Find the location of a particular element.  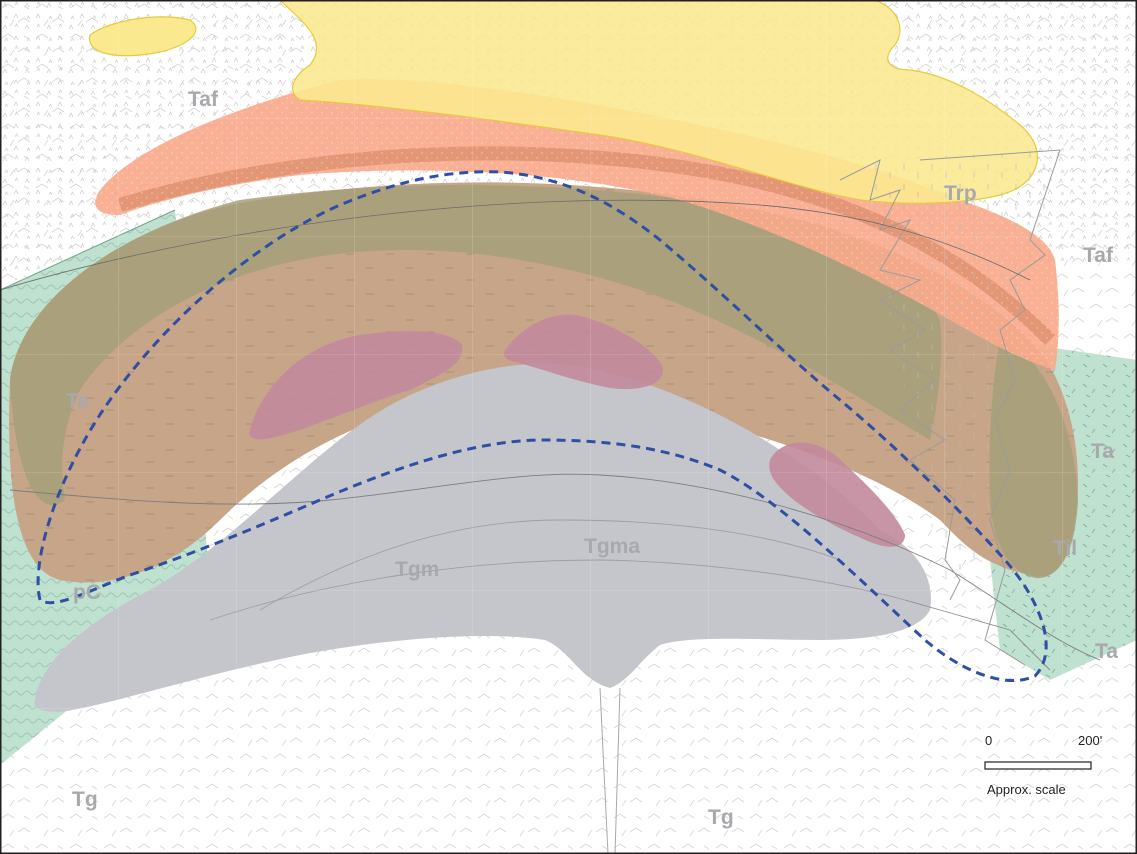

label-trp: Trp is located at coordinates (960, 193).